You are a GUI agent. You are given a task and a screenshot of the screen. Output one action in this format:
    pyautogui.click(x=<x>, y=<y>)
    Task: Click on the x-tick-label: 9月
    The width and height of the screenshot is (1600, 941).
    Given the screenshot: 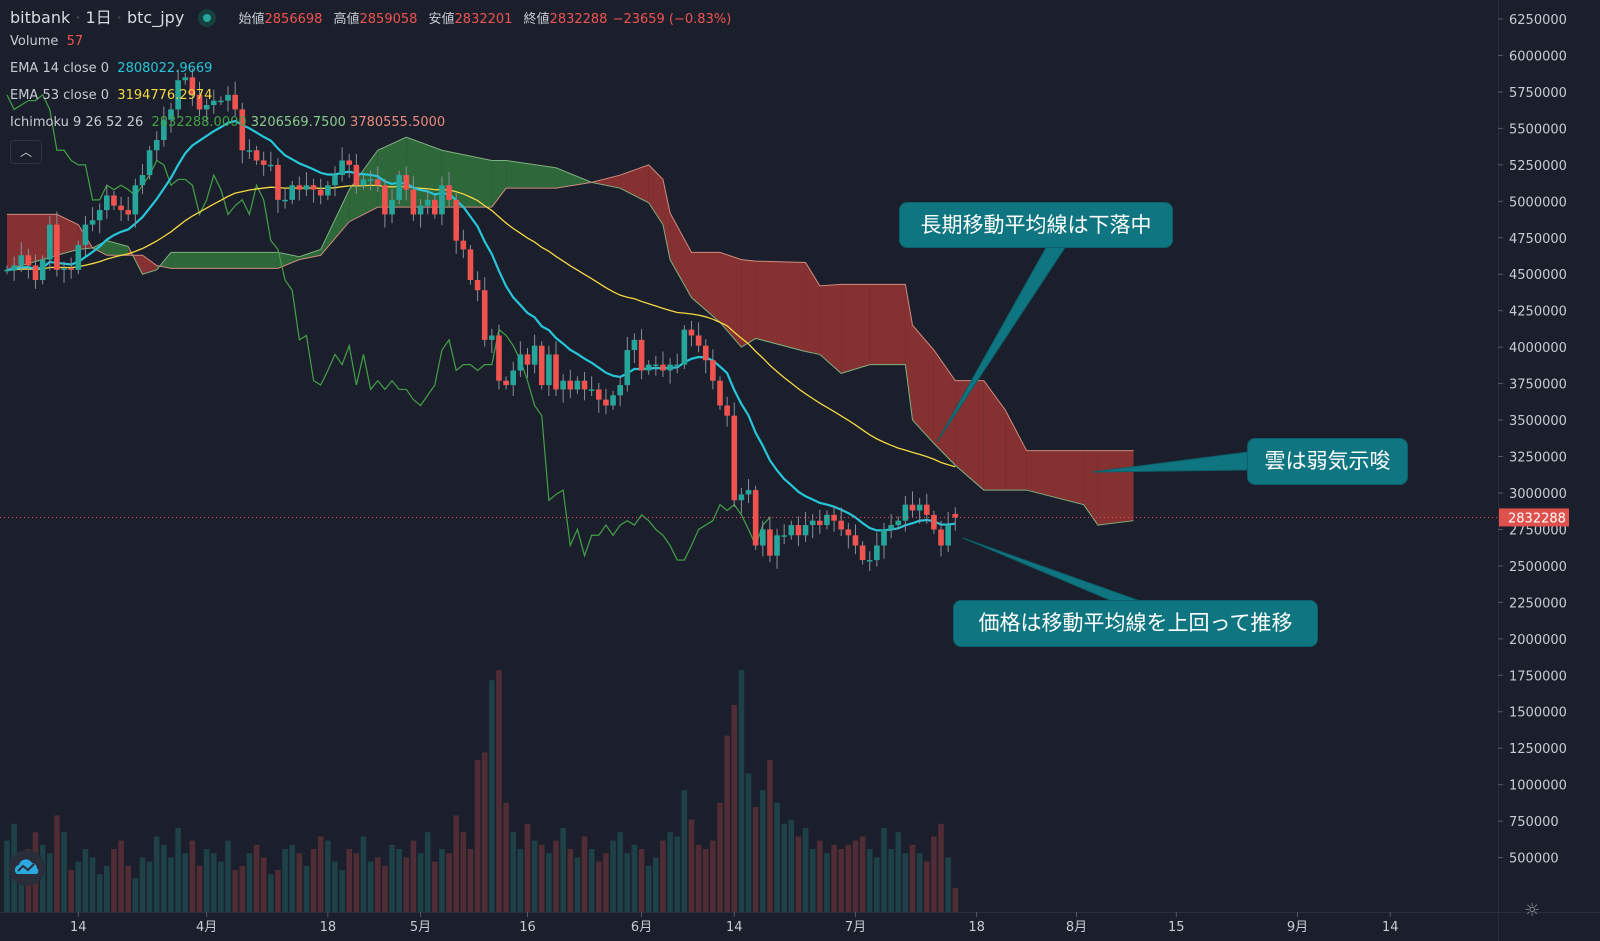 What is the action you would take?
    pyautogui.click(x=1297, y=927)
    